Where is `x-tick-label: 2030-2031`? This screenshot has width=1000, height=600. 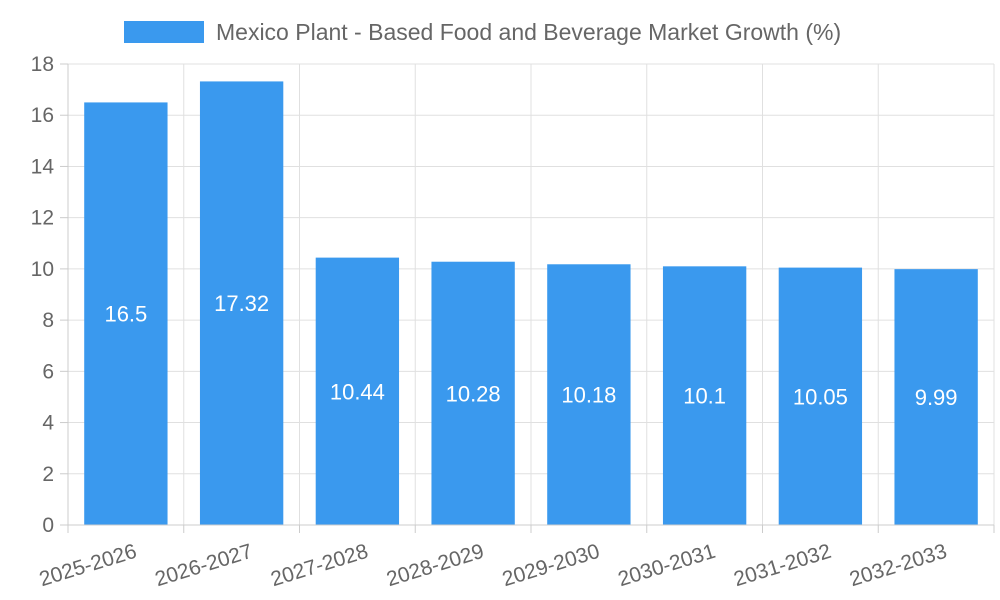
x-tick-label: 2030-2031 is located at coordinates (666, 565).